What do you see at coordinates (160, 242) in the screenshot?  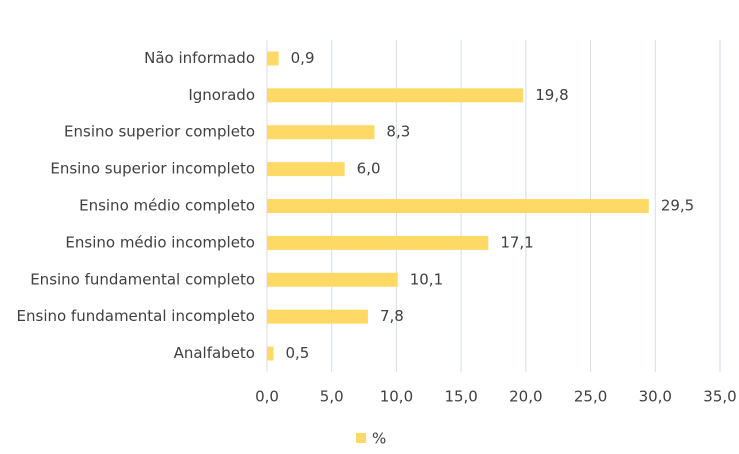 I see `y-tick-label: Ensino médio incompleto` at bounding box center [160, 242].